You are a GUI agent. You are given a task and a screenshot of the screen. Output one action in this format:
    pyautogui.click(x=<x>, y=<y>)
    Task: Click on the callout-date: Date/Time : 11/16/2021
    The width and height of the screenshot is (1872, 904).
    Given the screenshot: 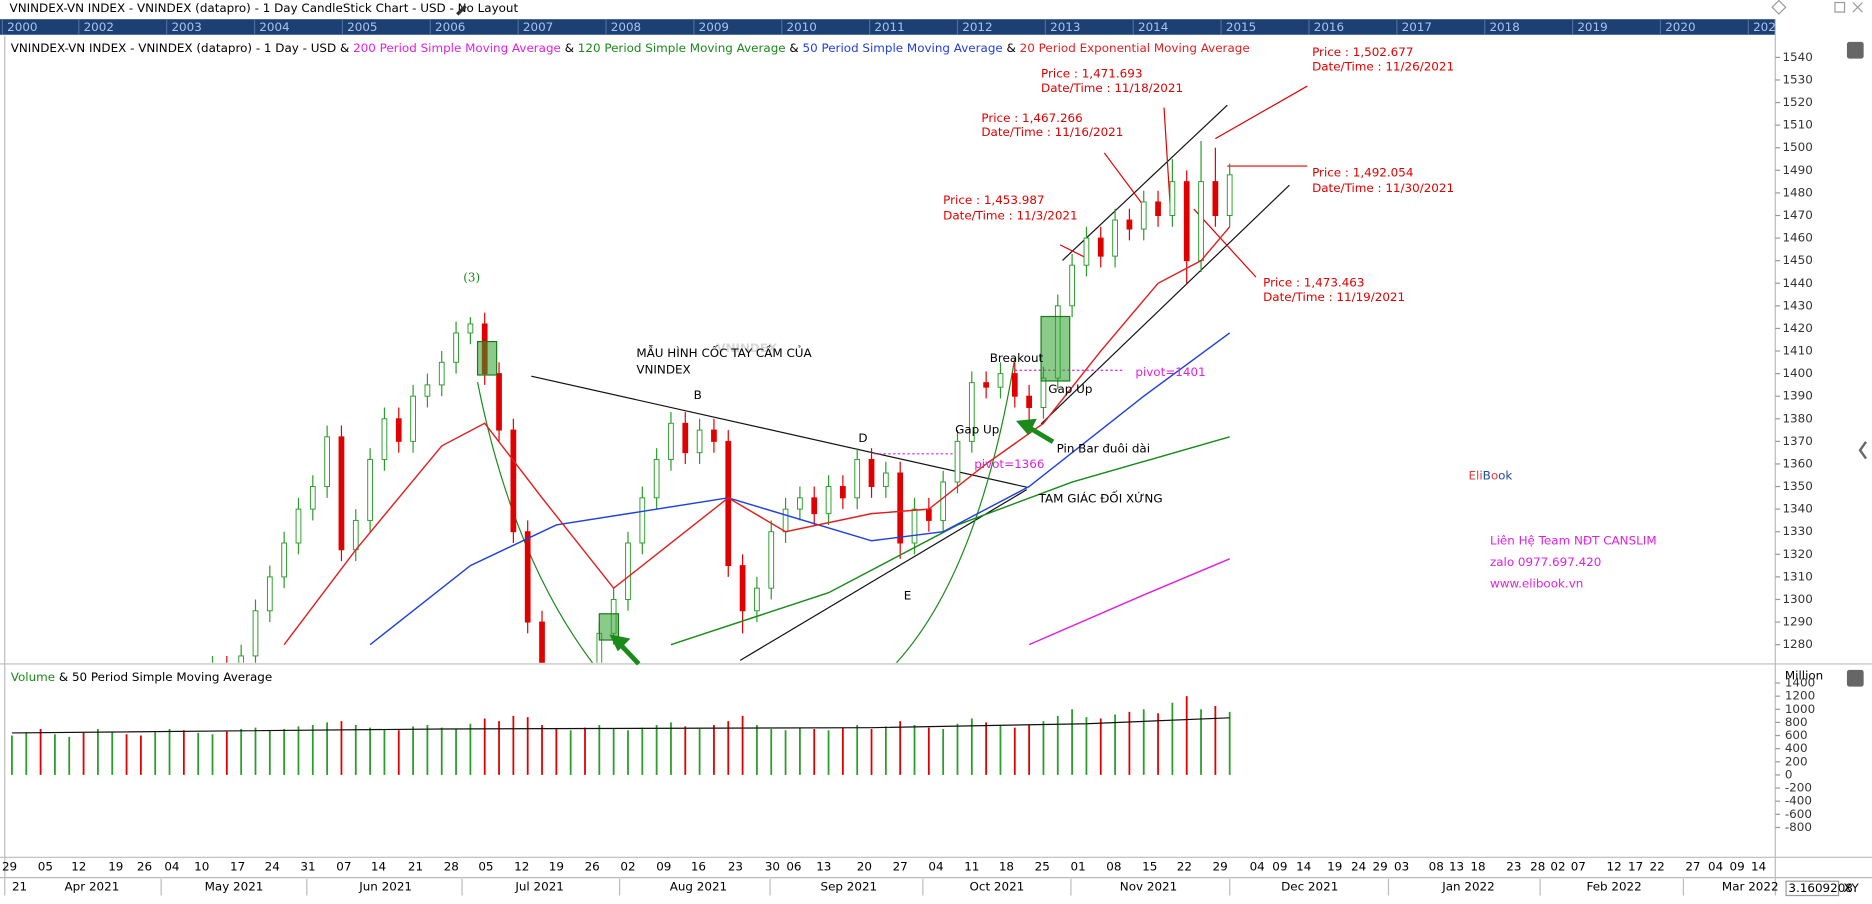 What is the action you would take?
    pyautogui.click(x=1052, y=132)
    